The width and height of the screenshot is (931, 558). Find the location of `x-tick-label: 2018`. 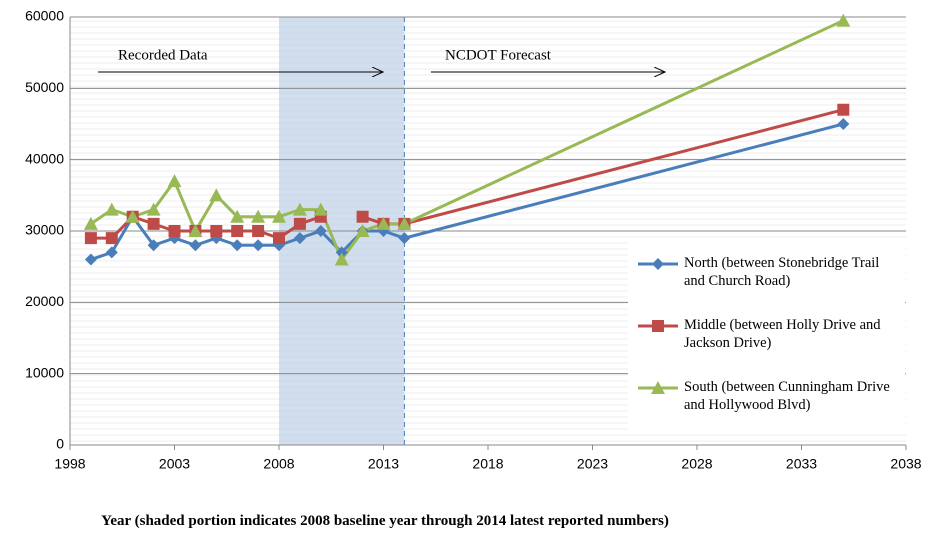

x-tick-label: 2018 is located at coordinates (487, 464).